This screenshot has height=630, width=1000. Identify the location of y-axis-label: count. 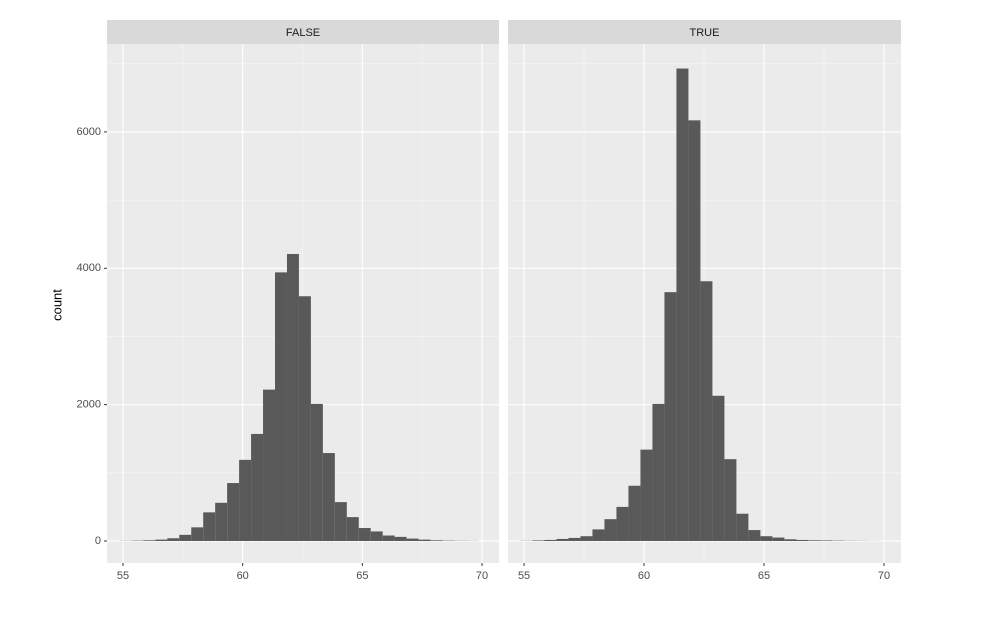
(56, 305).